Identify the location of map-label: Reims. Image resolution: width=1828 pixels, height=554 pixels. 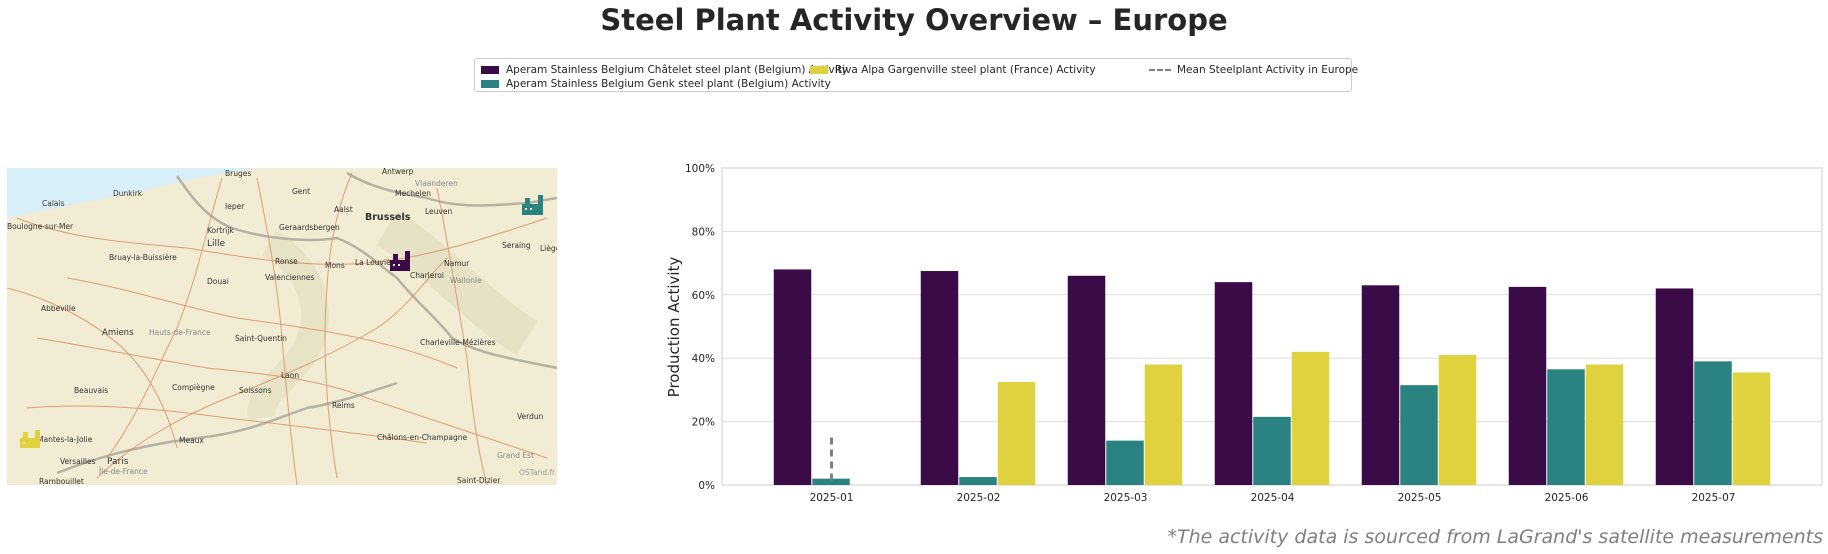
(343, 405).